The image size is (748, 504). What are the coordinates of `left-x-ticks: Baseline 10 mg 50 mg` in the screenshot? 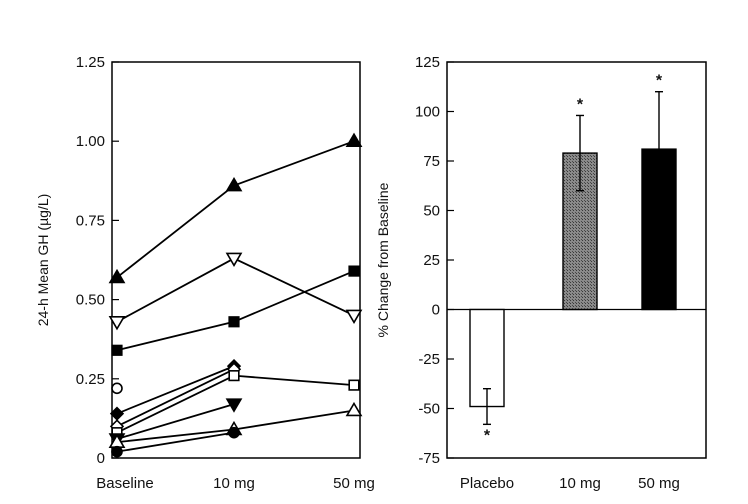 It's located at (235, 483).